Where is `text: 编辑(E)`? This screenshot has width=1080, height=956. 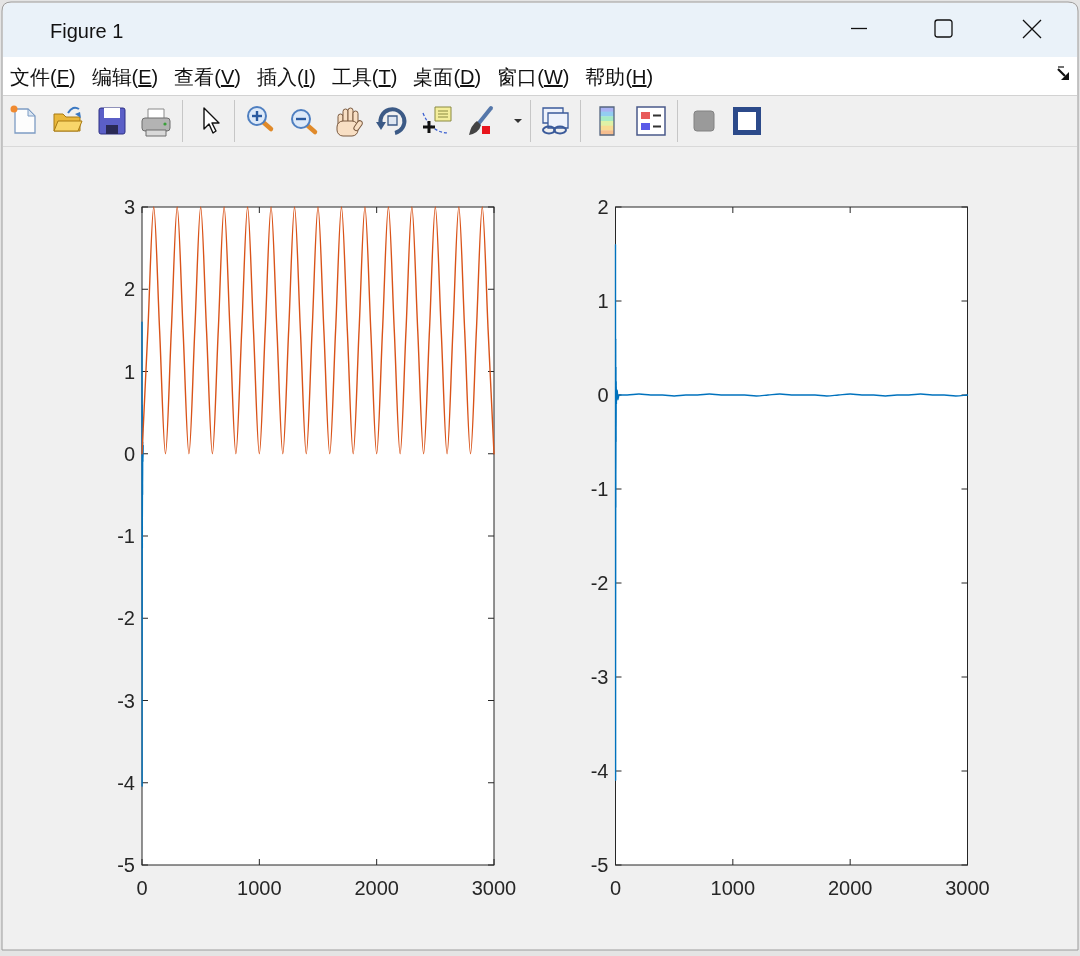
text: 编辑(E) is located at coordinates (125, 77).